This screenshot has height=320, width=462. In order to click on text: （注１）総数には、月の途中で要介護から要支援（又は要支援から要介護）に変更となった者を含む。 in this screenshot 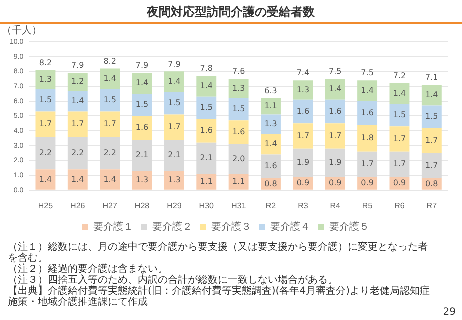, I will do `click(218, 253)`.